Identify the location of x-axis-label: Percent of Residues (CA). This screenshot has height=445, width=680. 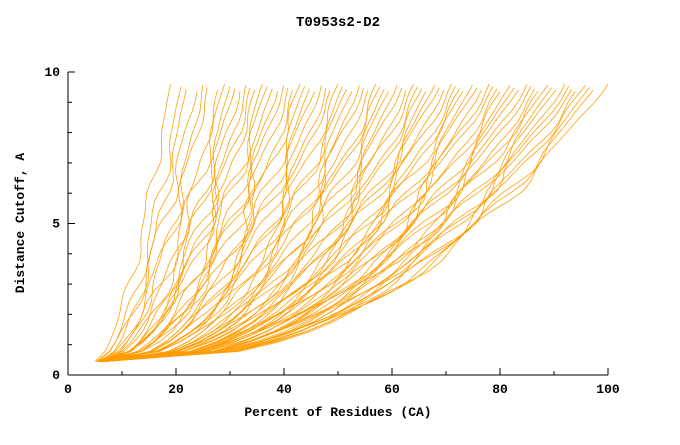
(337, 412).